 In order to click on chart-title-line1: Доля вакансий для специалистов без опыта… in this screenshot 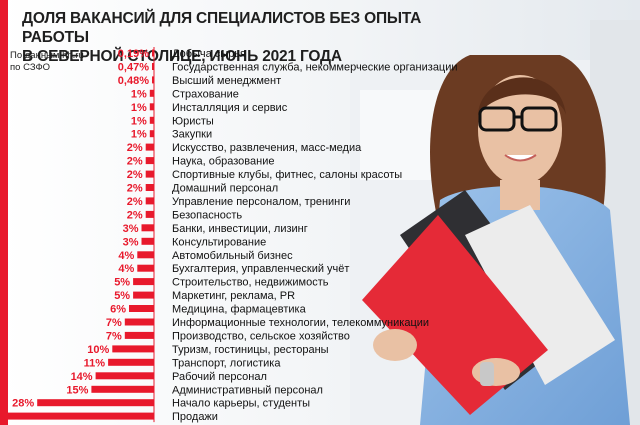, I will do `click(222, 28)`.